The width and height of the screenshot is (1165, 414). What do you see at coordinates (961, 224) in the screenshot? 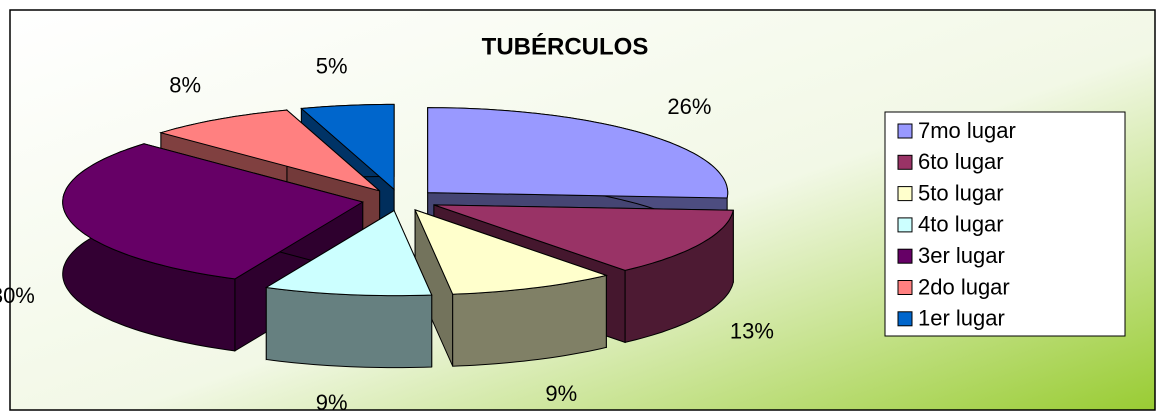
I see `legend-label: 4to lugar` at bounding box center [961, 224].